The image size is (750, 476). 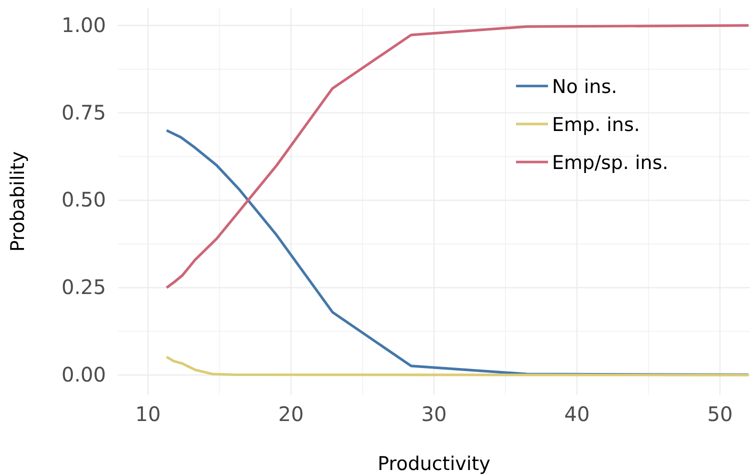 I want to click on line-series, so click(x=457, y=366).